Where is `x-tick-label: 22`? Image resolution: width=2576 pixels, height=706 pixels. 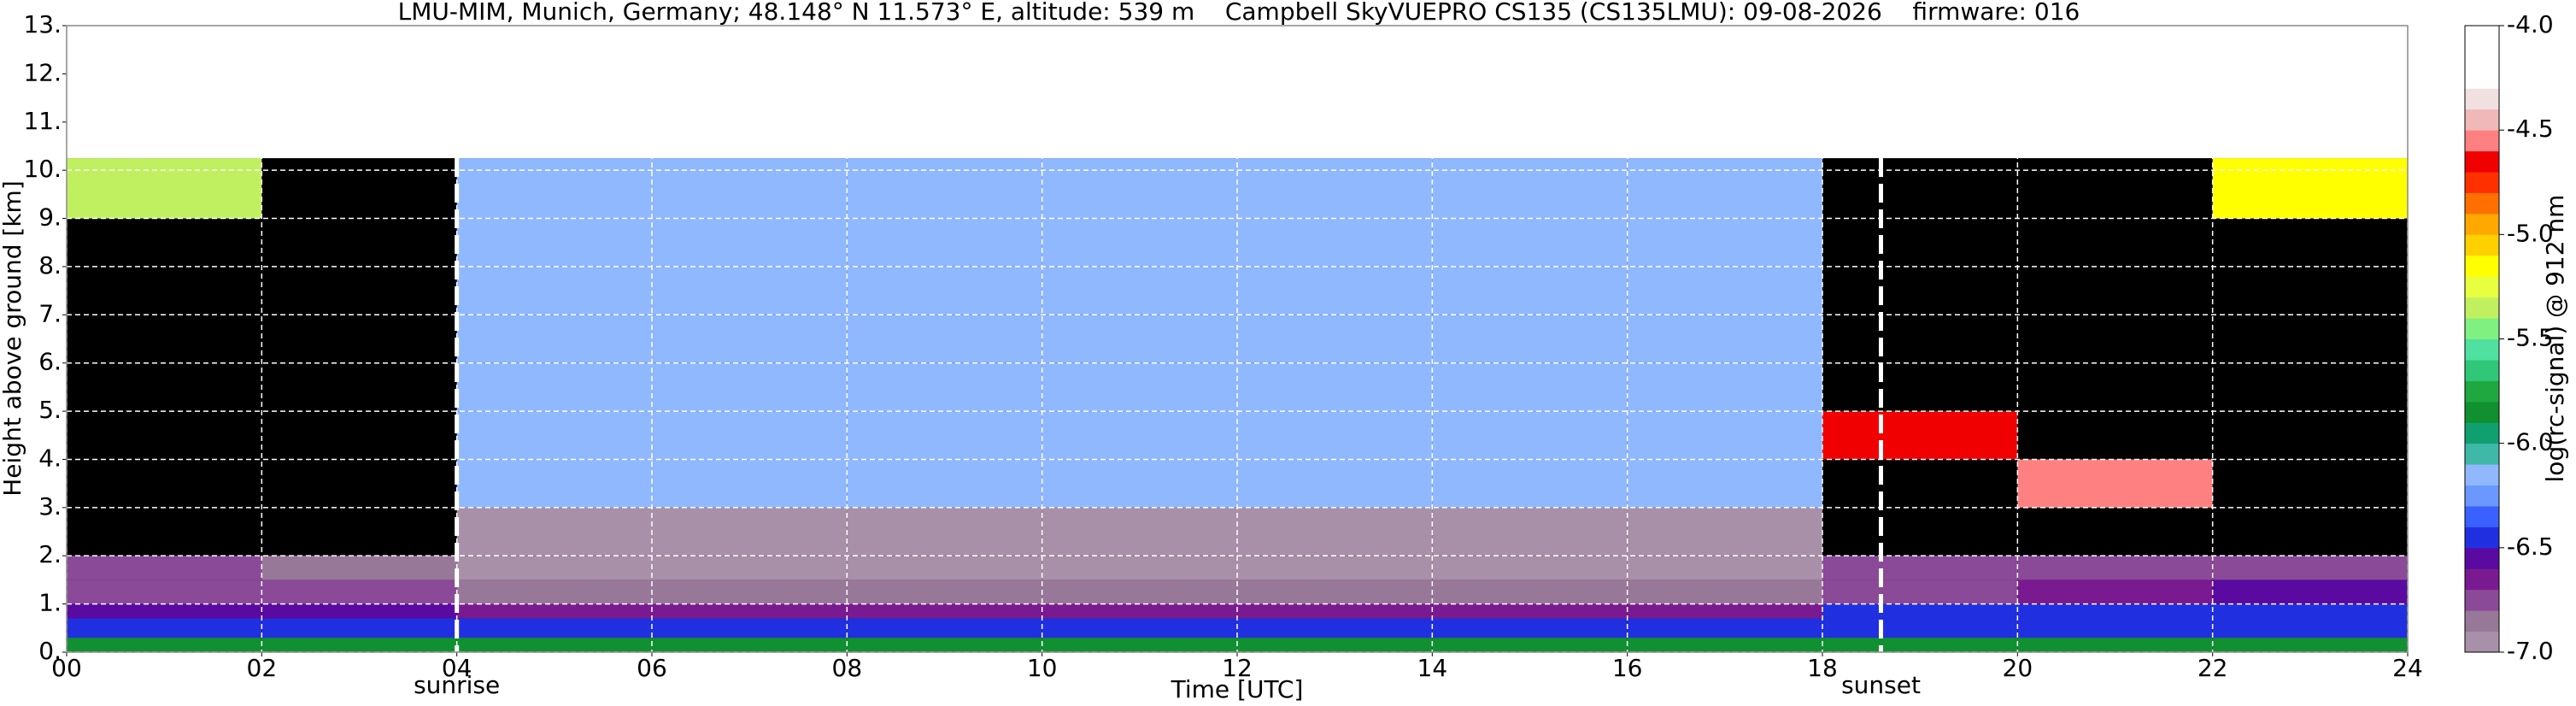
x-tick-label: 22 is located at coordinates (2213, 668).